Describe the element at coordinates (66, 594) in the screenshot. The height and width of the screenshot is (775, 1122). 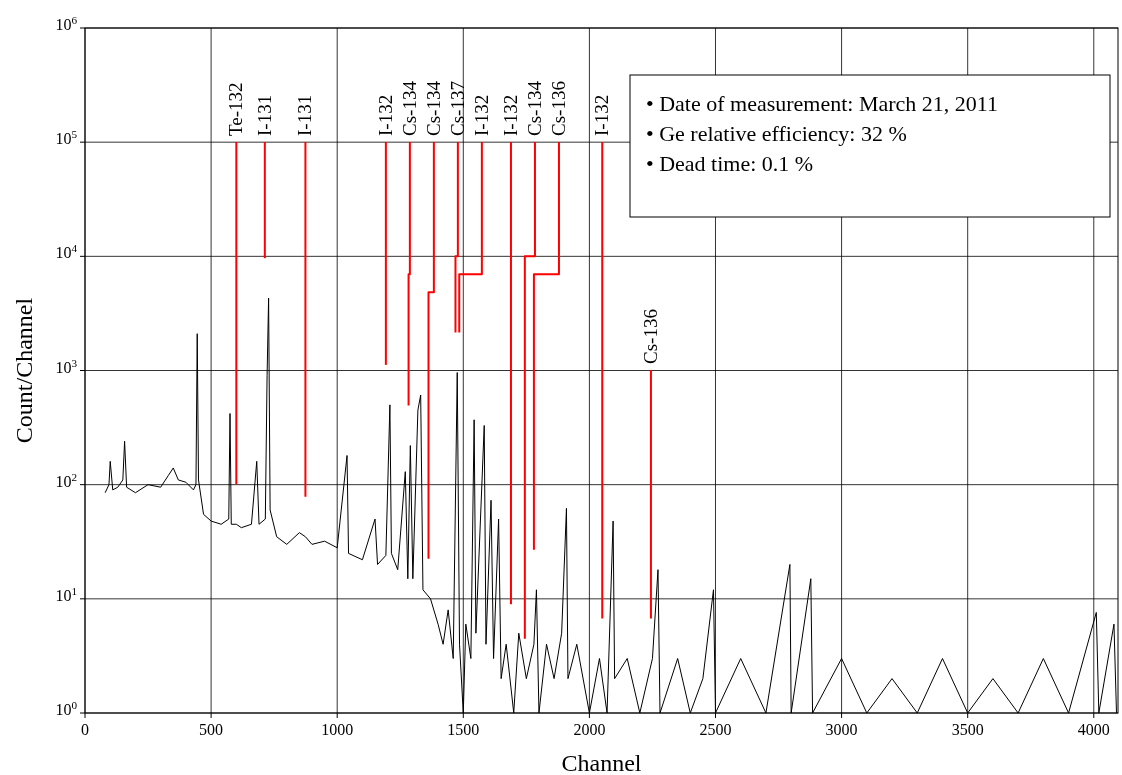
I see `y-tick-label: 10$^{1}$` at that location.